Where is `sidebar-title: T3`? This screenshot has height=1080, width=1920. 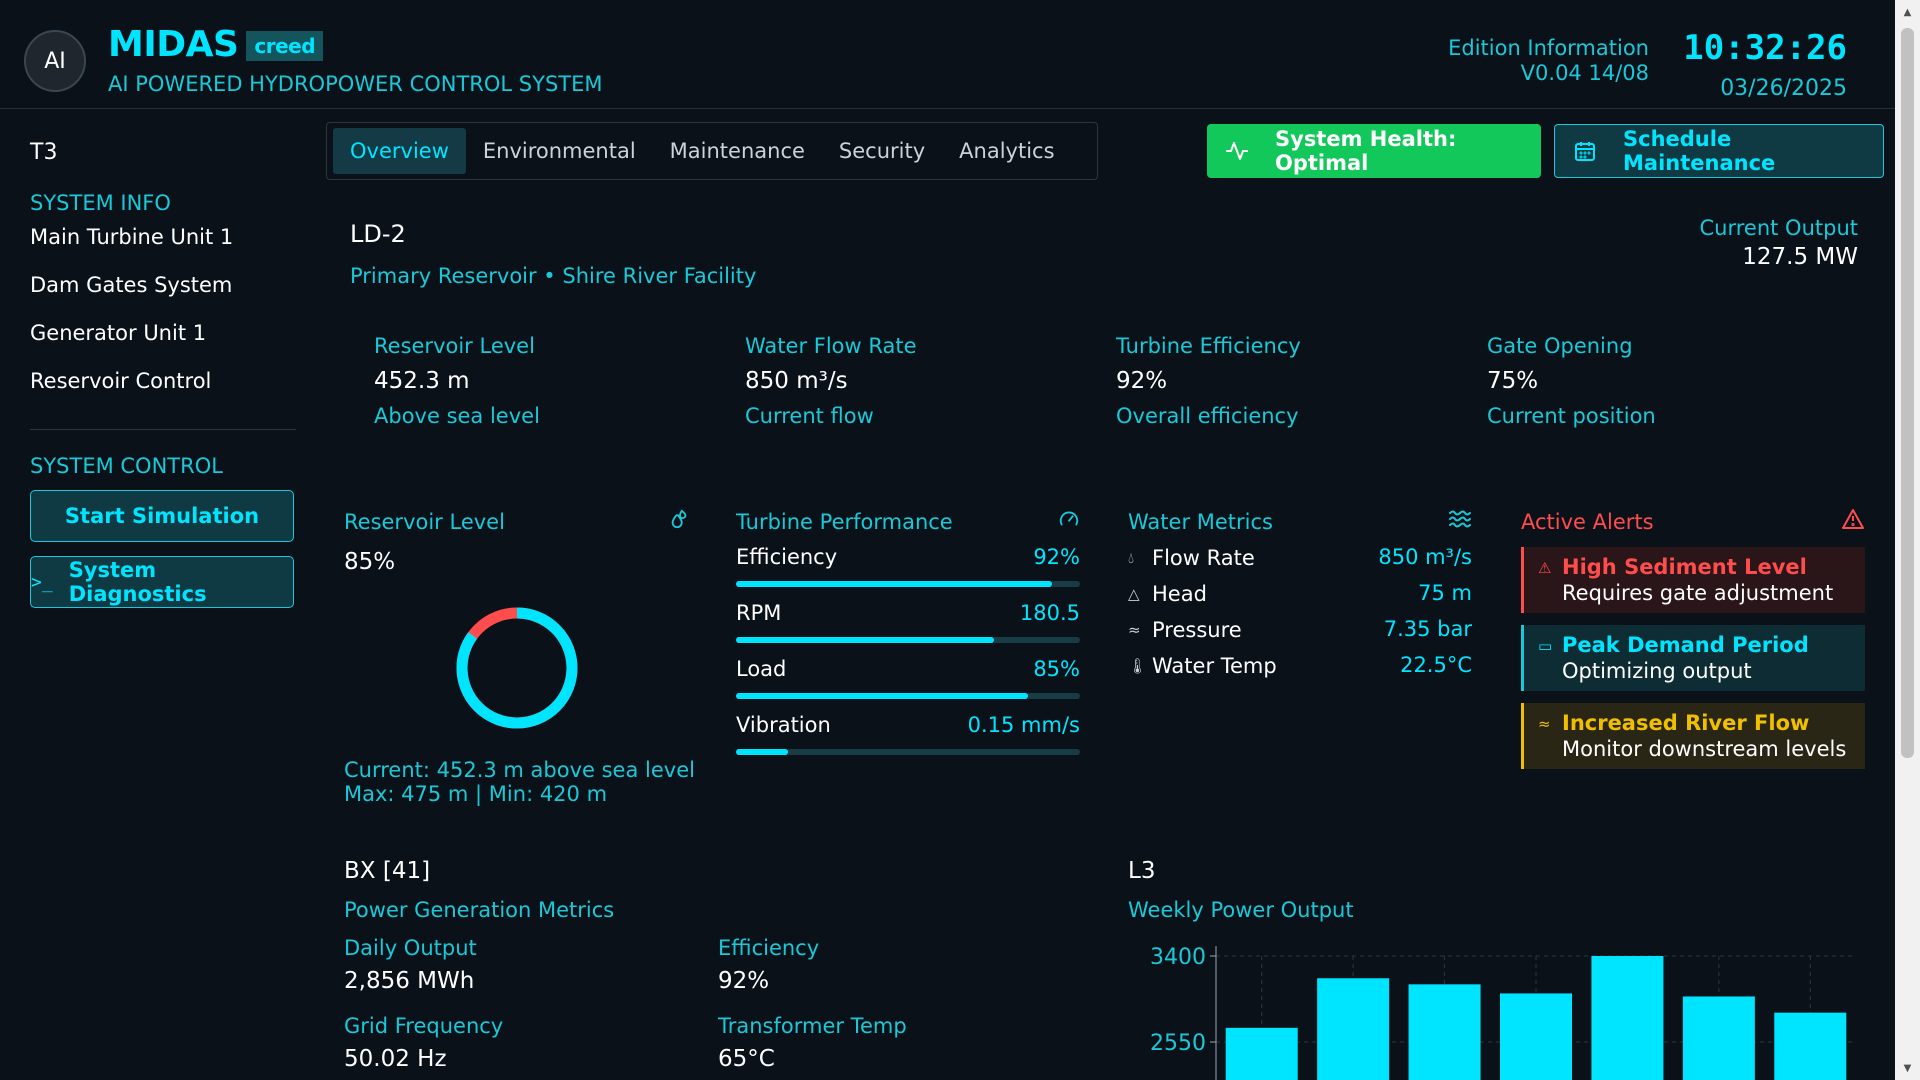 sidebar-title: T3 is located at coordinates (44, 152).